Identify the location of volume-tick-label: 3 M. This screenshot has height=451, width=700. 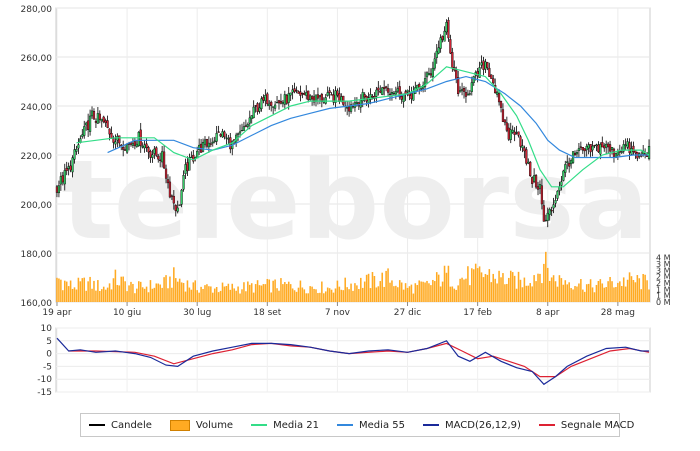
(663, 264).